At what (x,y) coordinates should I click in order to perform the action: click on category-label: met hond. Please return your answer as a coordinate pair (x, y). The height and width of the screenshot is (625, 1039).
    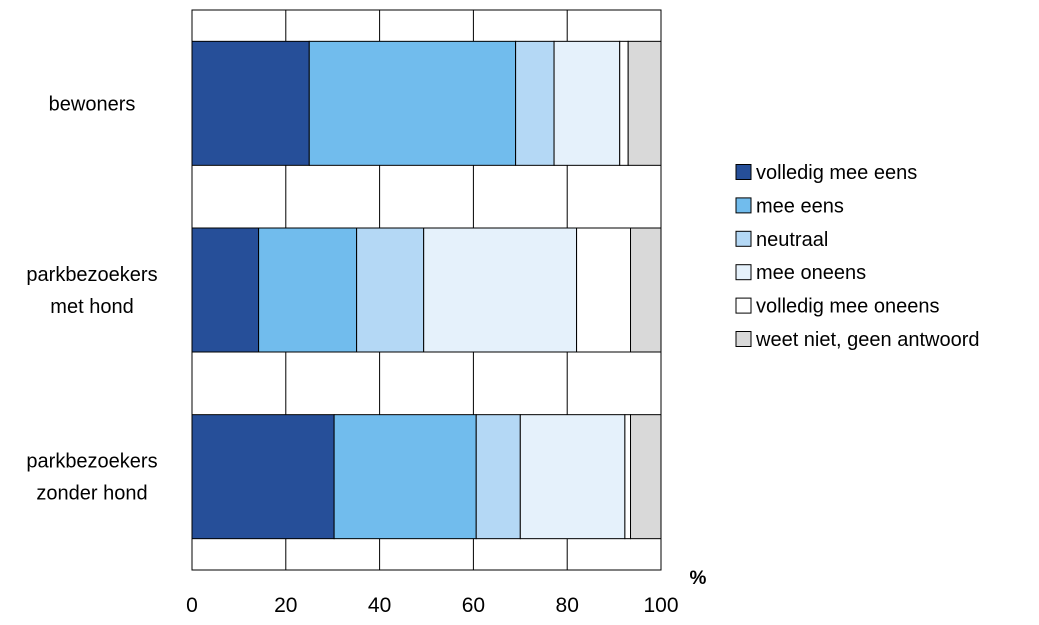
    Looking at the image, I should click on (91, 307).